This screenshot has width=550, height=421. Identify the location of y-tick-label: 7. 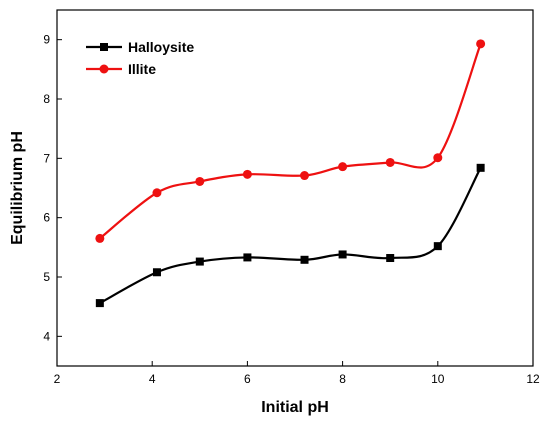
(46, 158).